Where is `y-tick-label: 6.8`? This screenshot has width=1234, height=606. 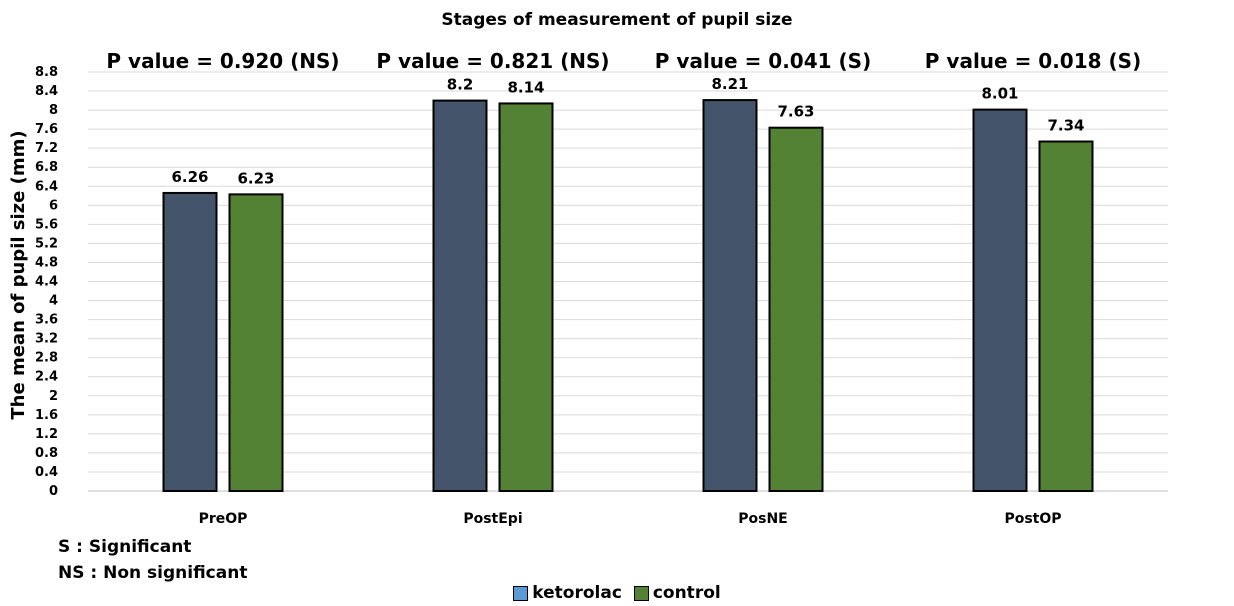
y-tick-label: 6.8 is located at coordinates (46, 167).